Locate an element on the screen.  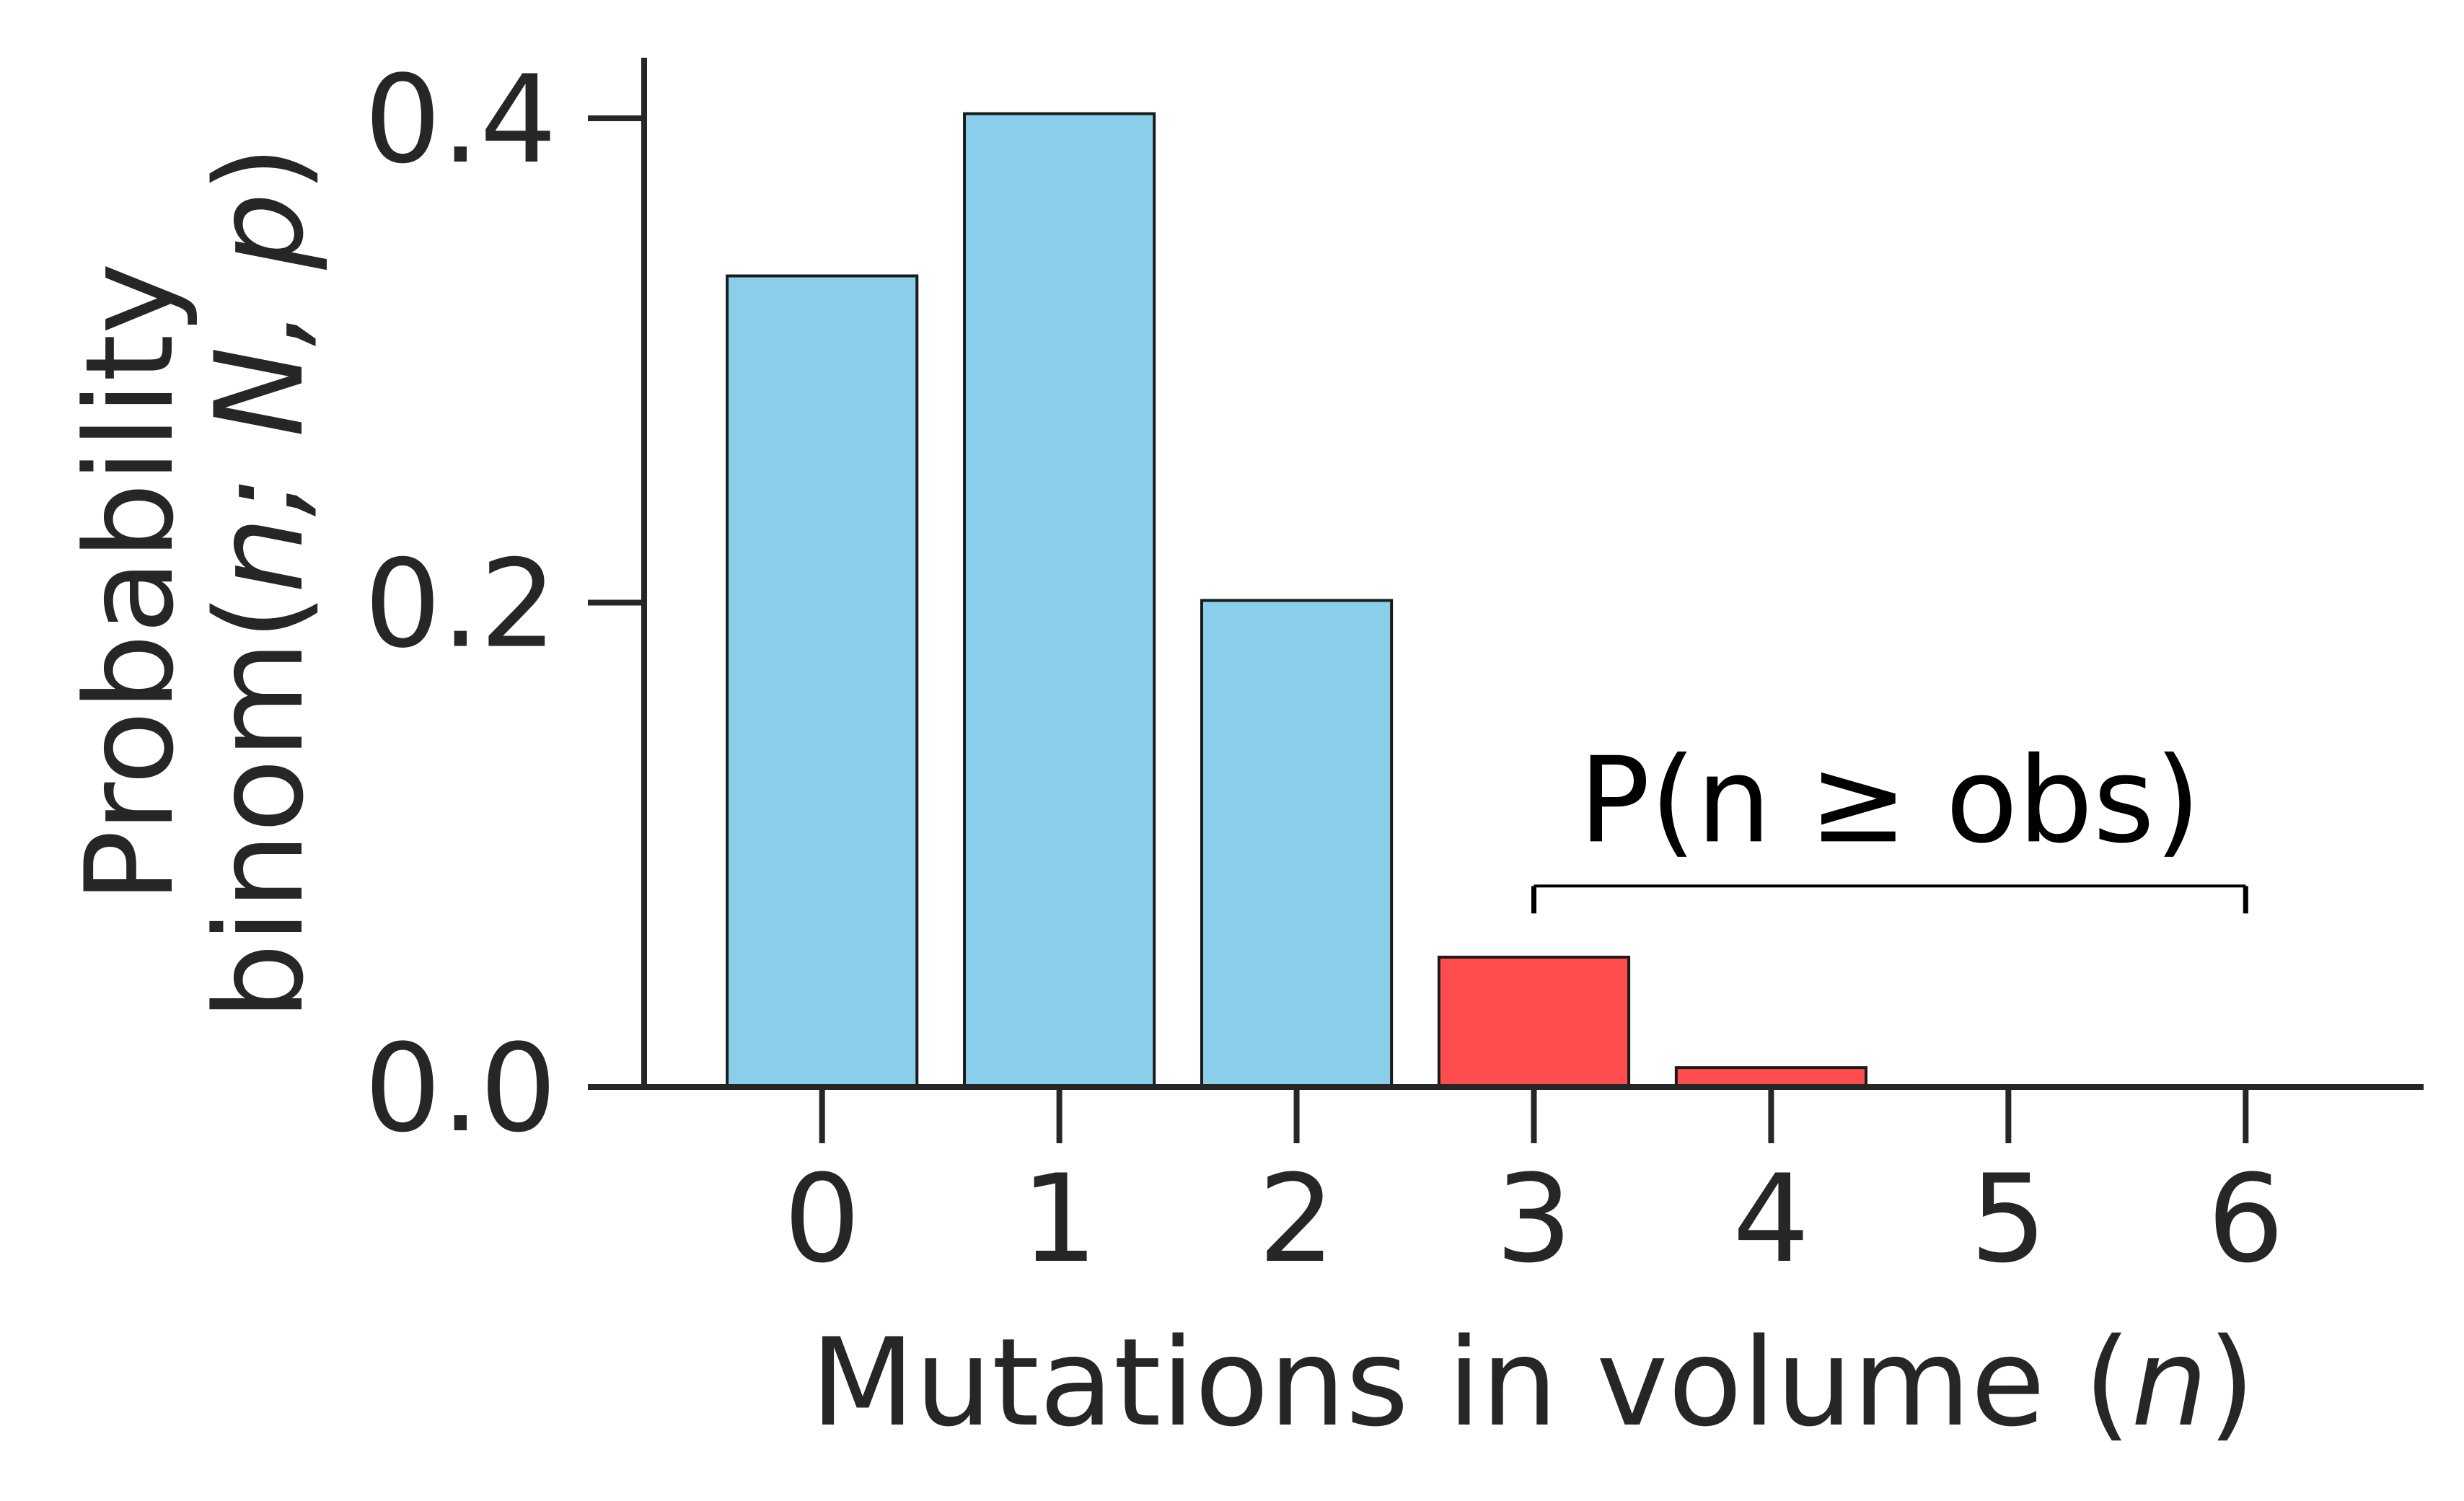
x-ticks: 0 1 2 3 4 5 6 is located at coordinates (1534, 1188).